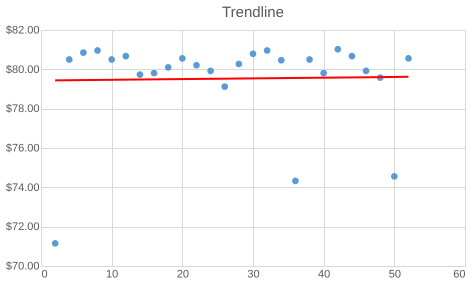 The image size is (475, 289). What do you see at coordinates (23, 70) in the screenshot?
I see `y-tick-label: $80.00` at bounding box center [23, 70].